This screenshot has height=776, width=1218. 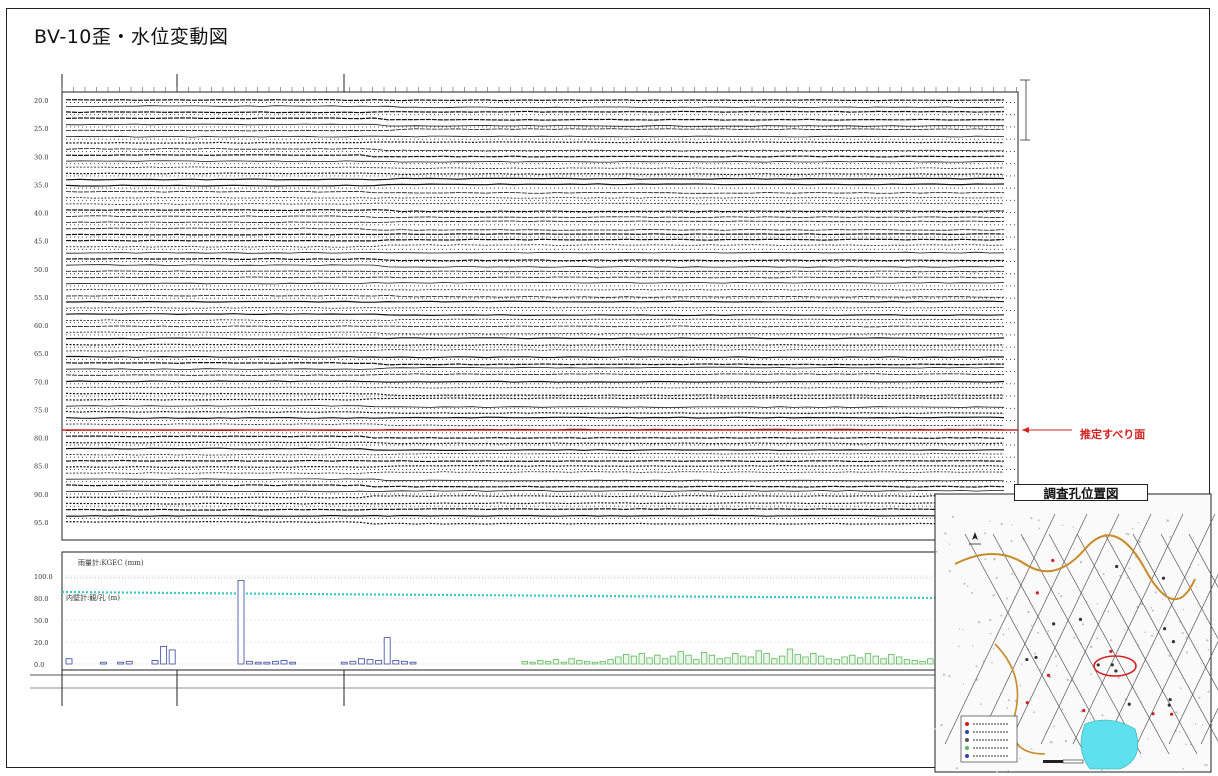 What do you see at coordinates (41, 643) in the screenshot?
I see `rain-y-tick-label: 20.0` at bounding box center [41, 643].